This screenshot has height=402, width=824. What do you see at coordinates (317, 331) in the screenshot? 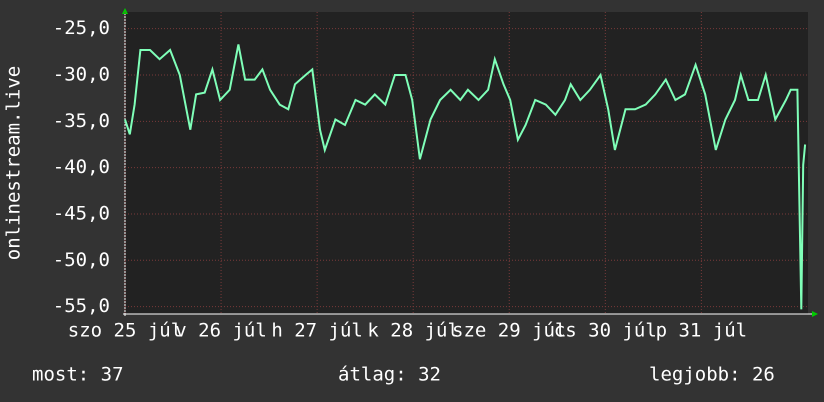
I see `x-tick-label: h 27 júl` at bounding box center [317, 331].